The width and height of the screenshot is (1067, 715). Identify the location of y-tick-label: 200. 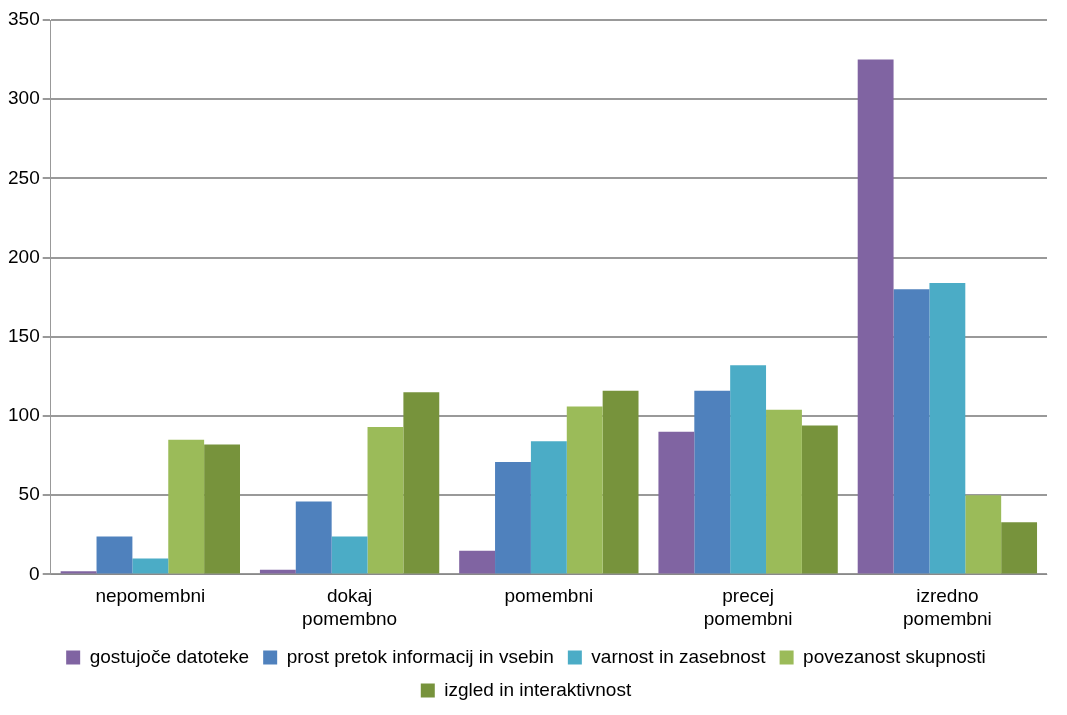
(24, 256).